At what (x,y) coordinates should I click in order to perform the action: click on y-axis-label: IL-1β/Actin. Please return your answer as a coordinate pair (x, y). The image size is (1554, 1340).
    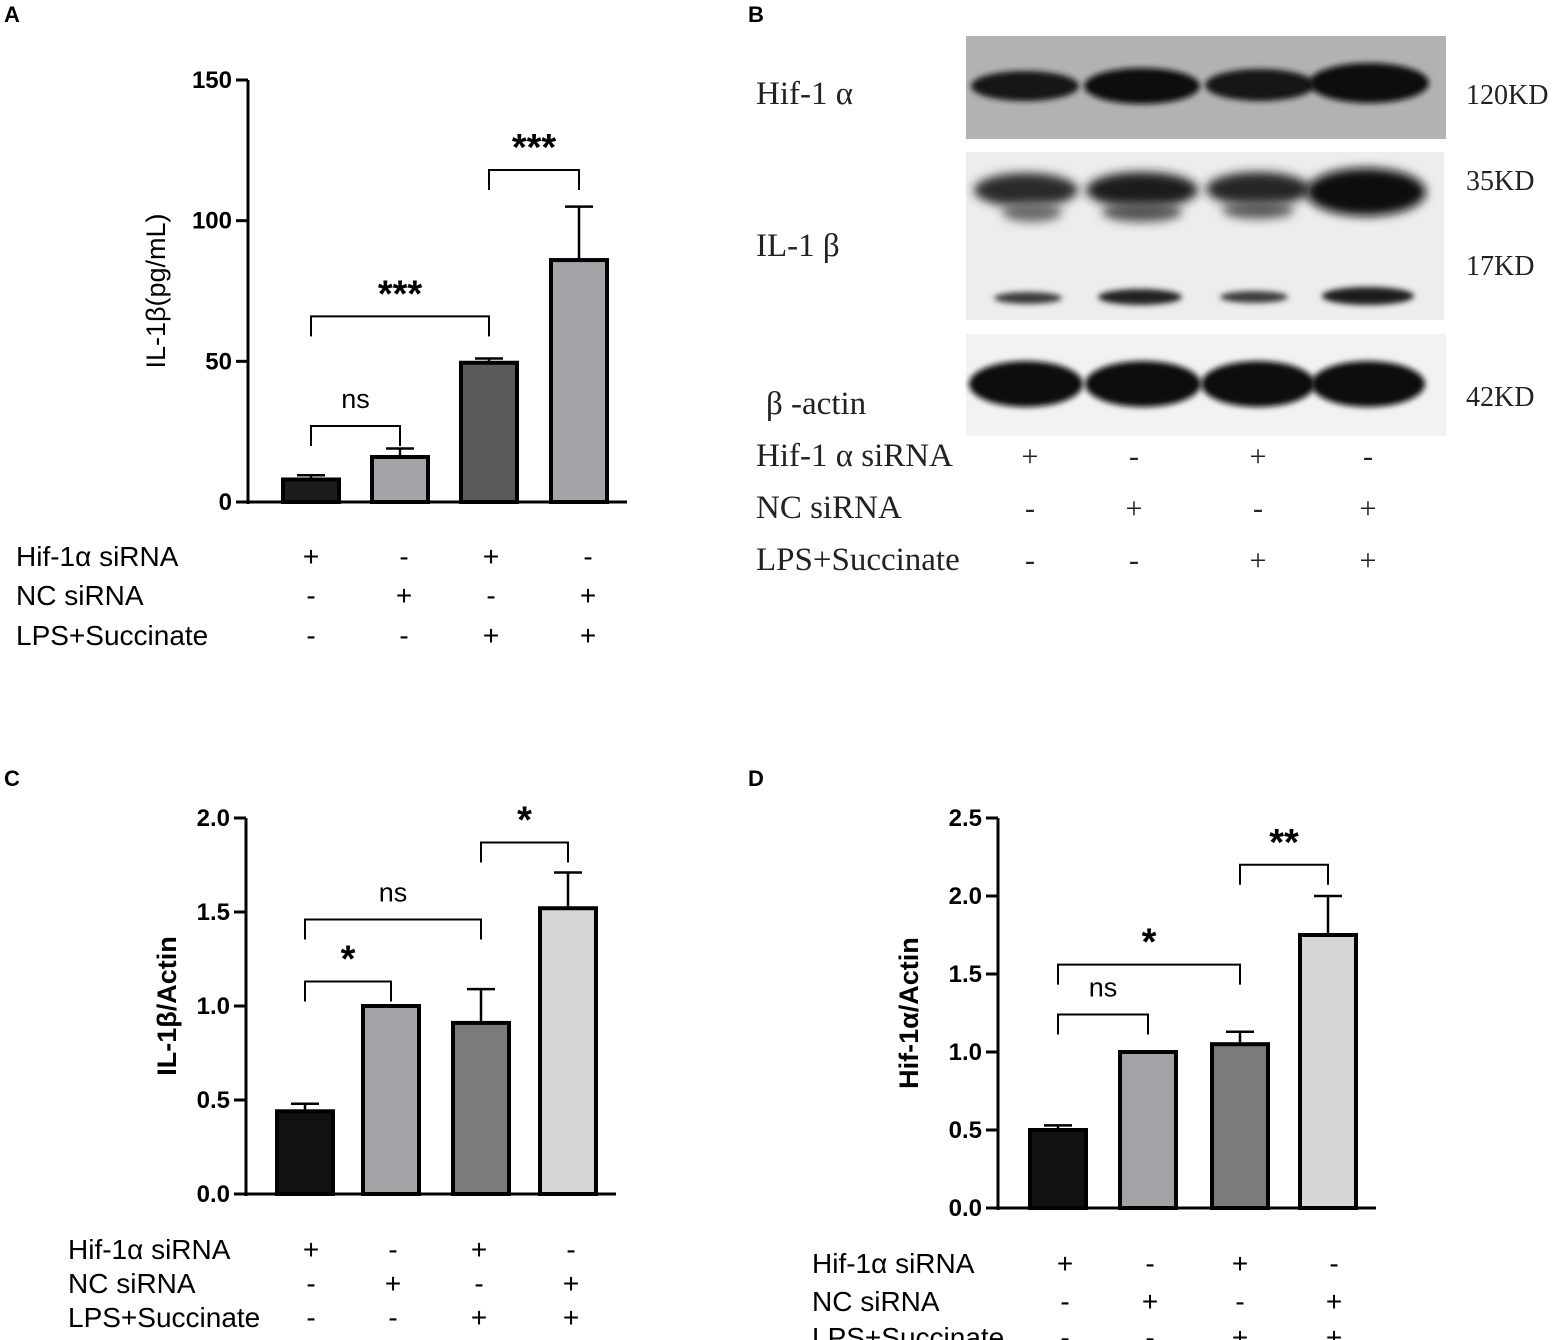
    Looking at the image, I should click on (167, 1005).